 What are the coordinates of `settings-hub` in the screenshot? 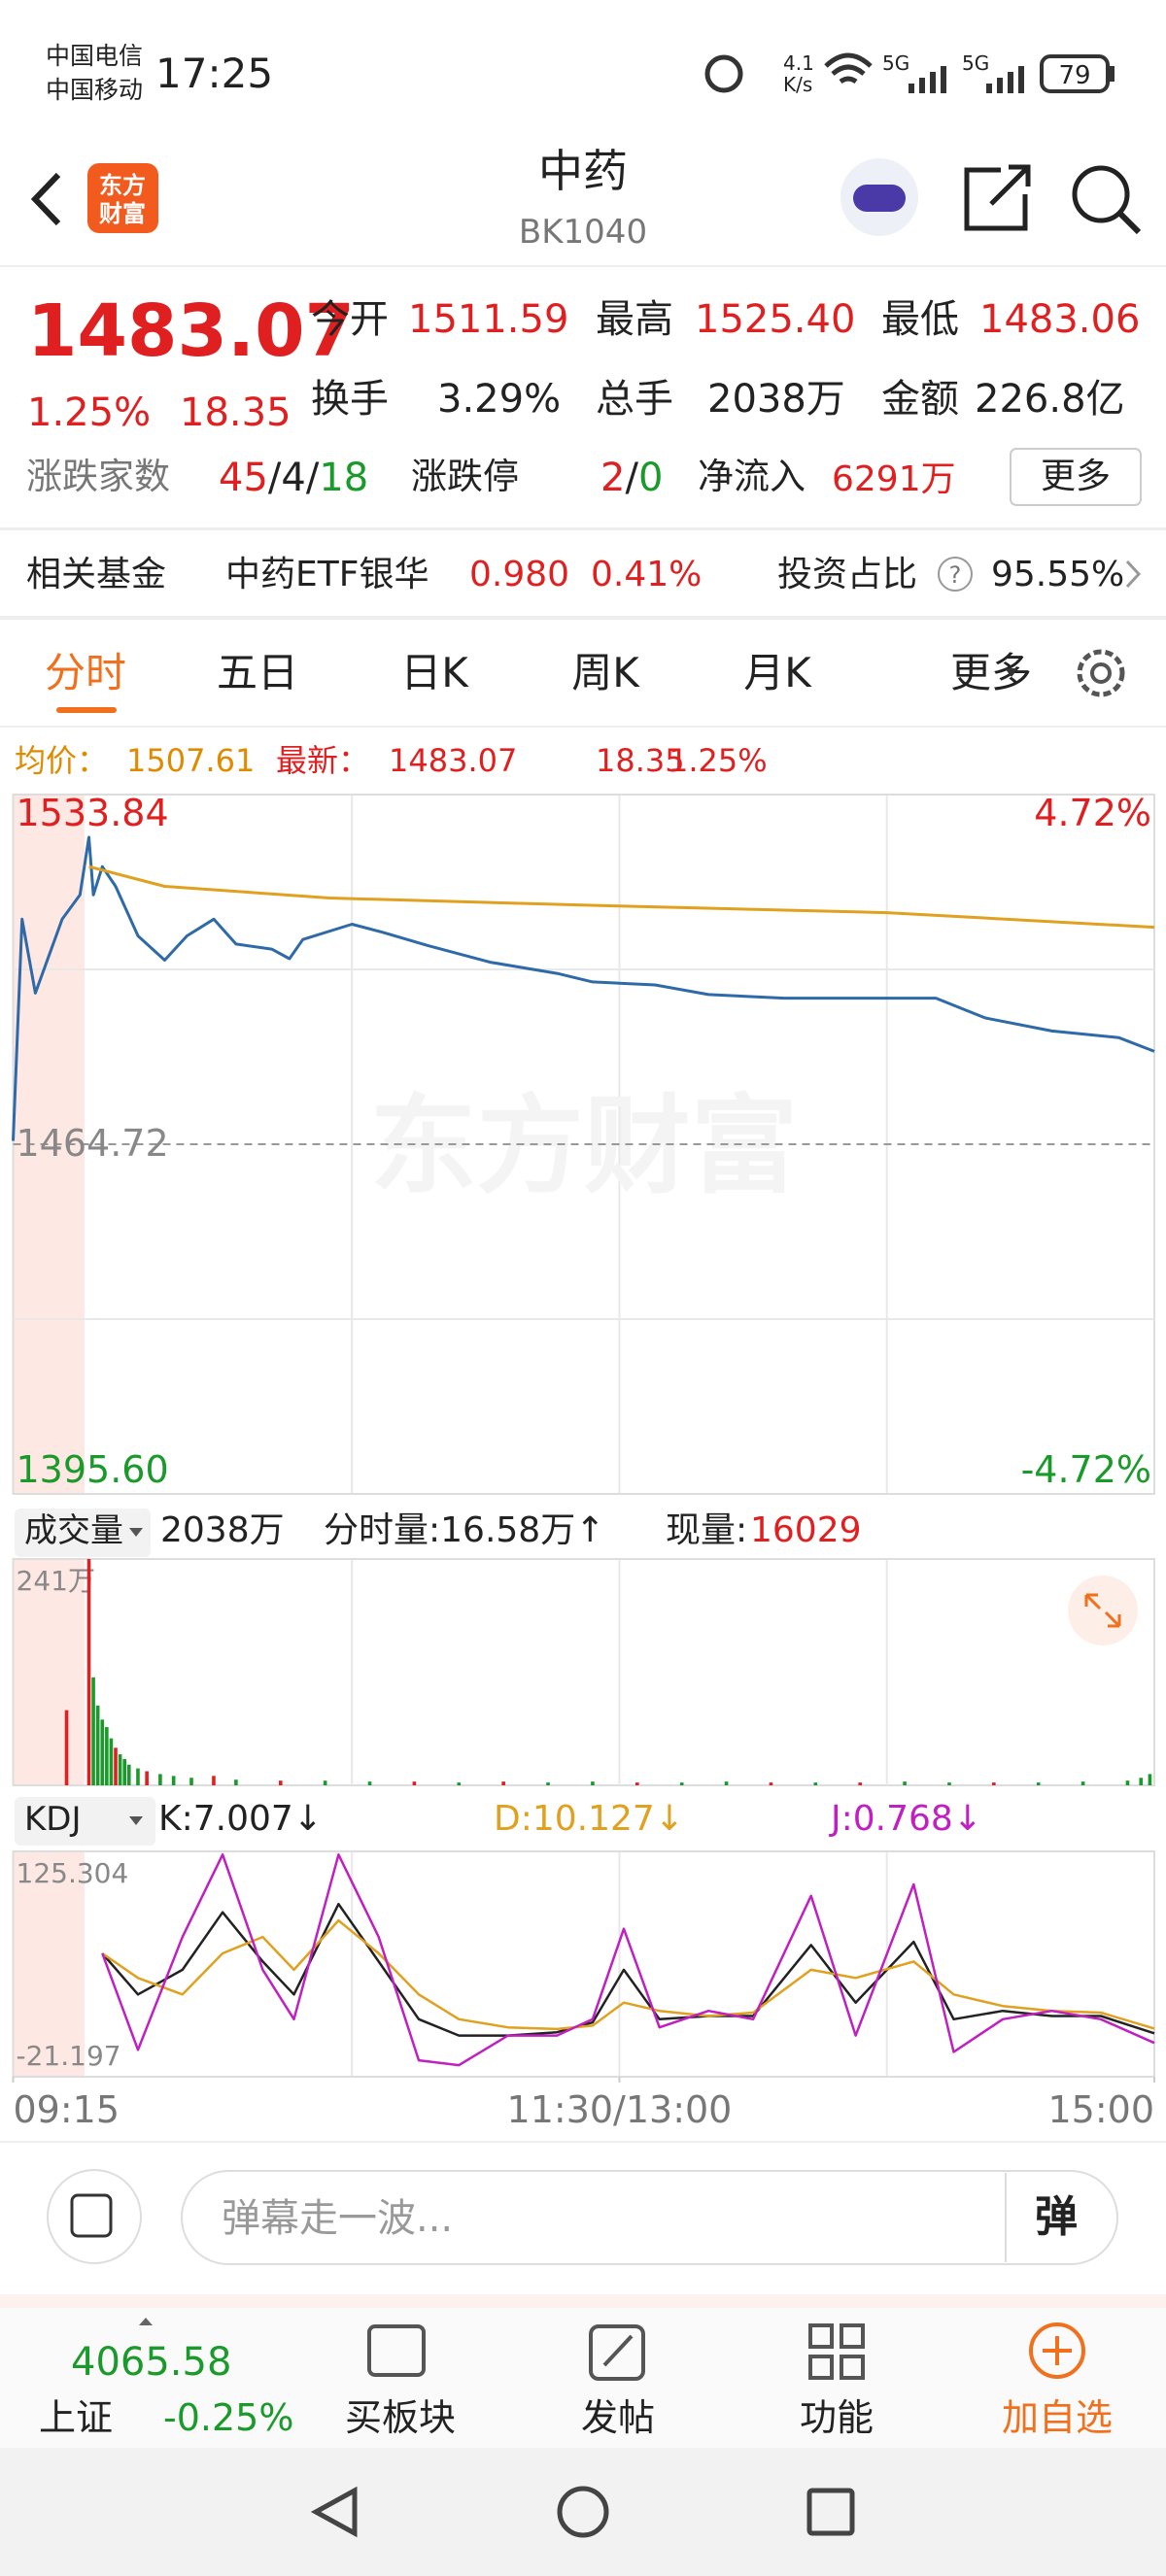 It's located at (1101, 673).